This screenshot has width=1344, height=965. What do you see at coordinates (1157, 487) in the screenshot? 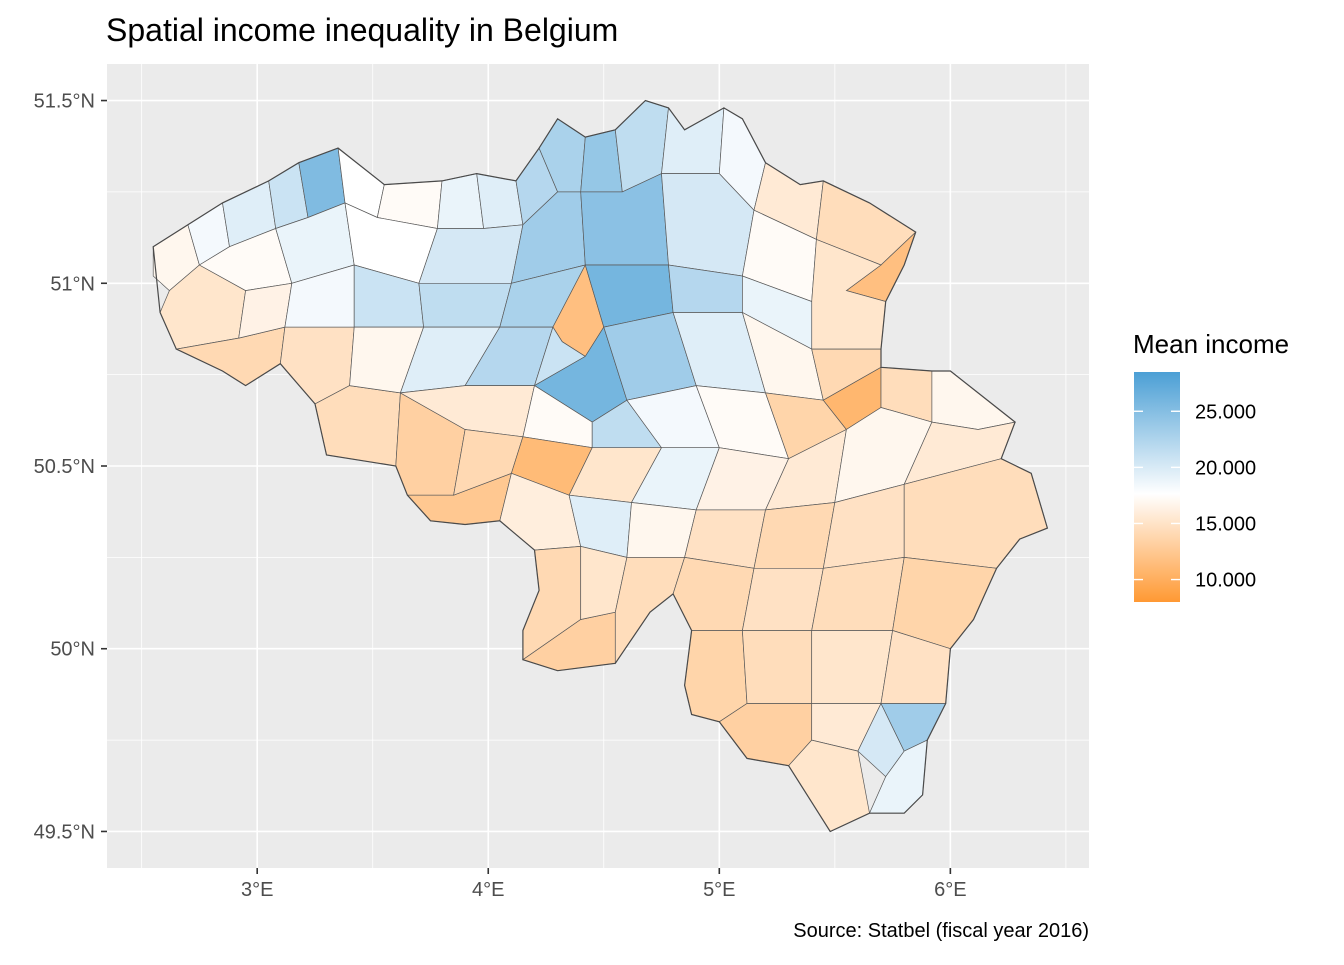
I see `legend-colorbar` at bounding box center [1157, 487].